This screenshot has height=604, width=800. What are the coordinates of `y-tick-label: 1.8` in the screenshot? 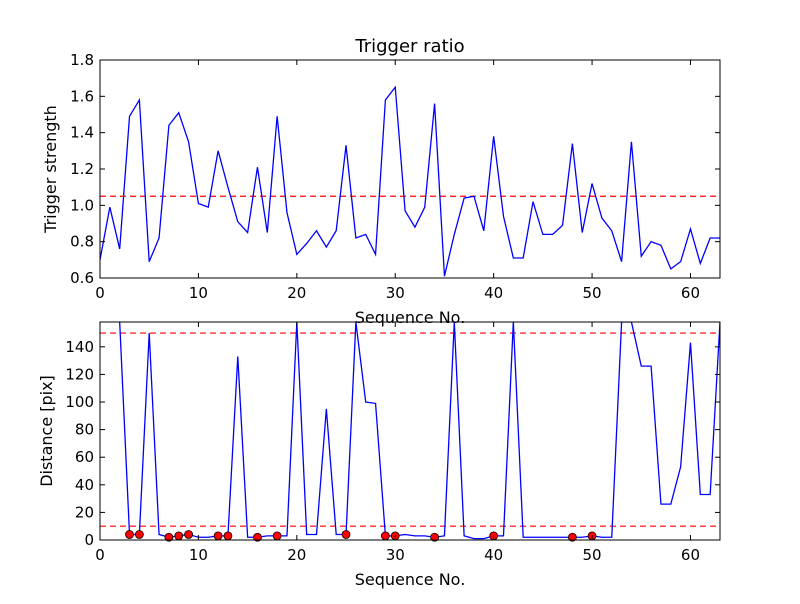 It's located at (82, 60).